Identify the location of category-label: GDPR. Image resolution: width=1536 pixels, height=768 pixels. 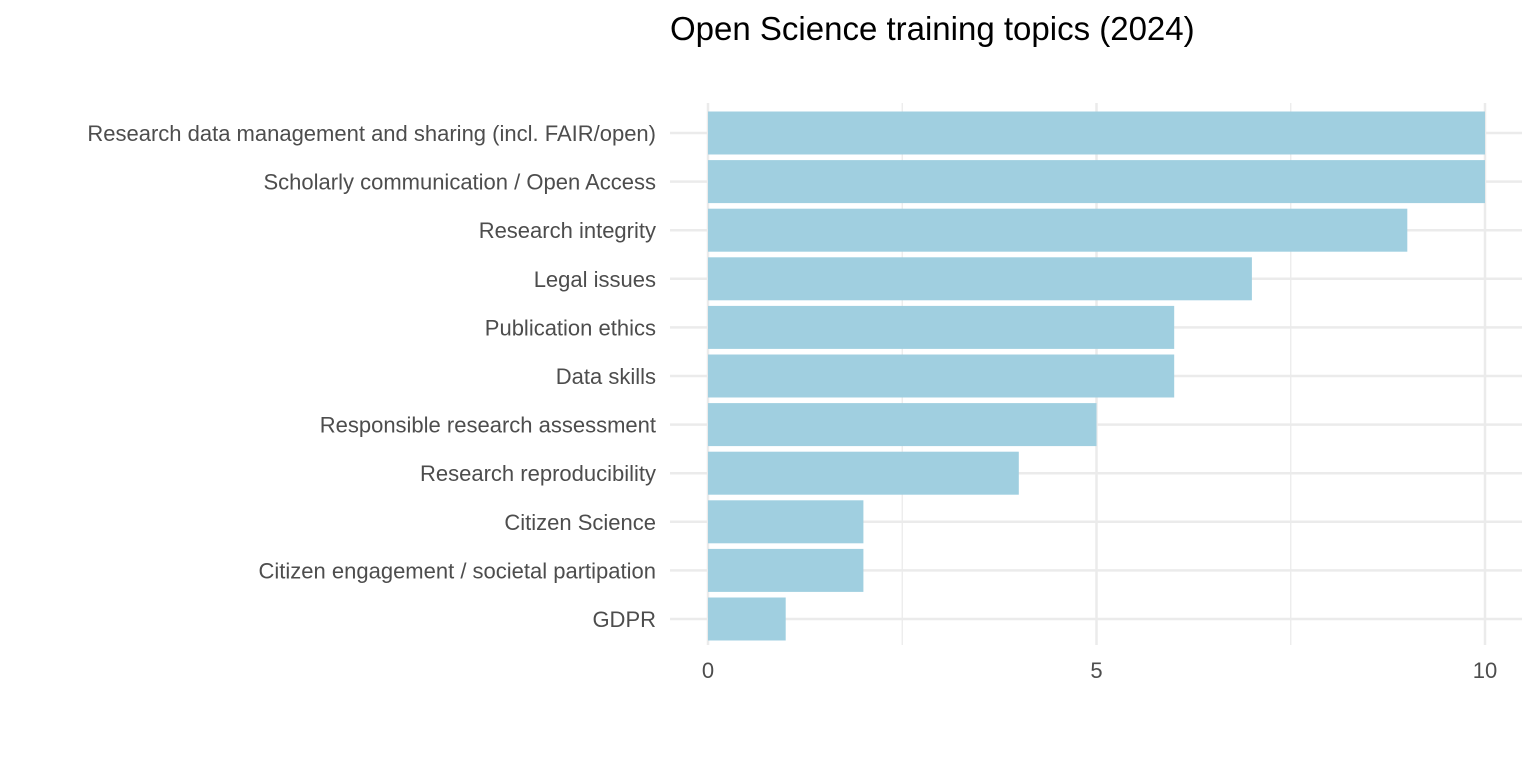
(624, 619).